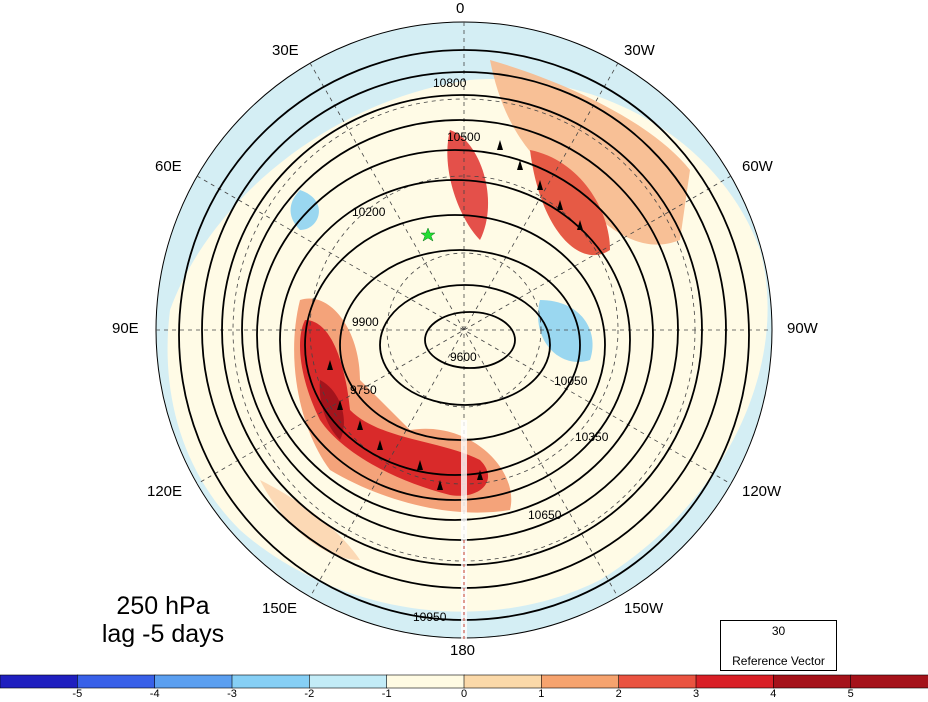 This screenshot has width=928, height=702. What do you see at coordinates (428, 234) in the screenshot?
I see `green-star-icon` at bounding box center [428, 234].